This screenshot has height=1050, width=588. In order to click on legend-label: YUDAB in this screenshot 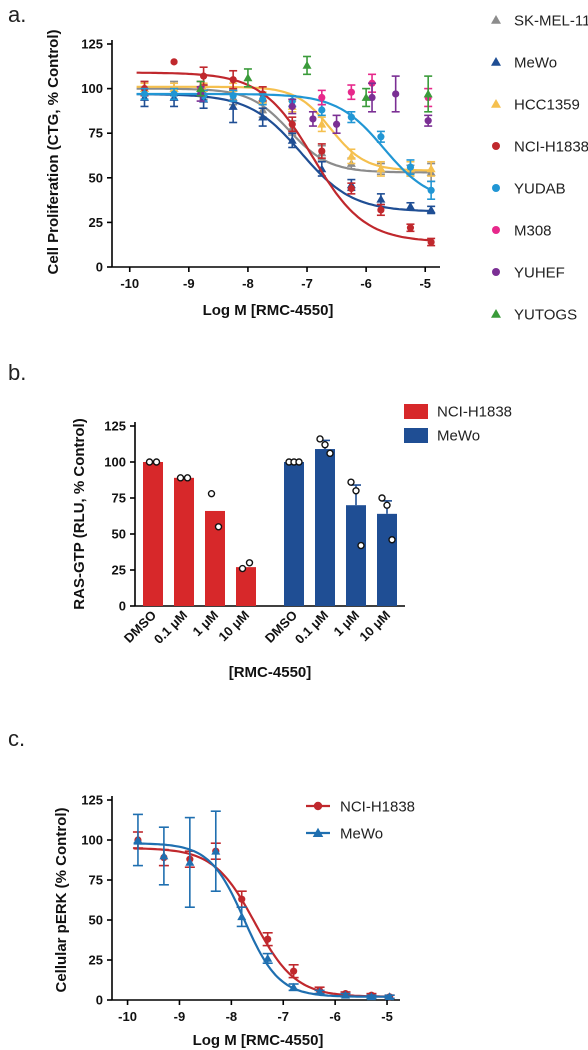, I will do `click(540, 189)`.